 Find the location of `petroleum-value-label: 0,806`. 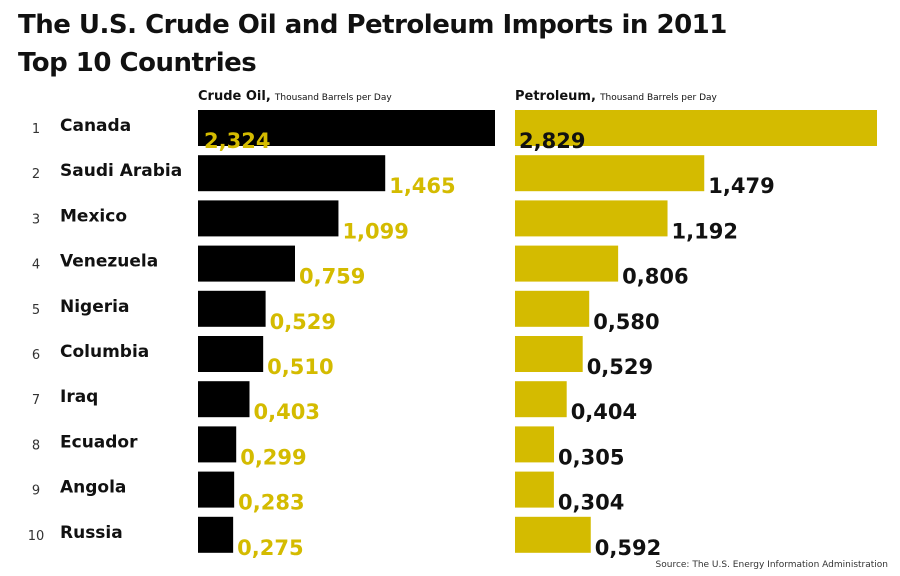

petroleum-value-label: 0,806 is located at coordinates (655, 277).